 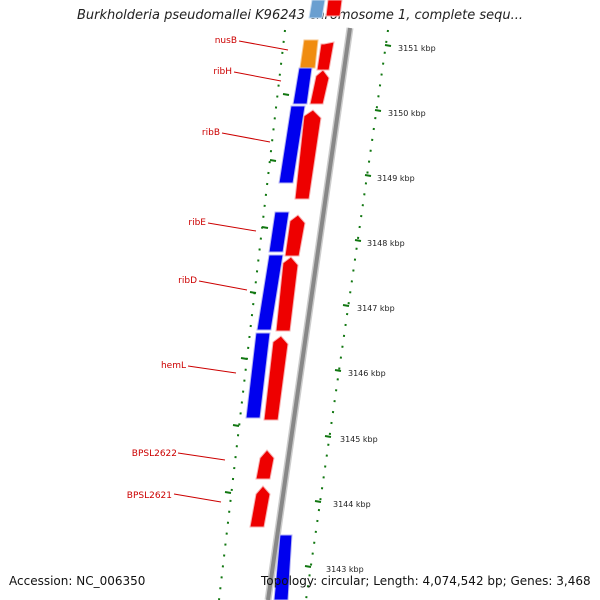 What do you see at coordinates (279, 232) in the screenshot?
I see `gene-ribE-reverse` at bounding box center [279, 232].